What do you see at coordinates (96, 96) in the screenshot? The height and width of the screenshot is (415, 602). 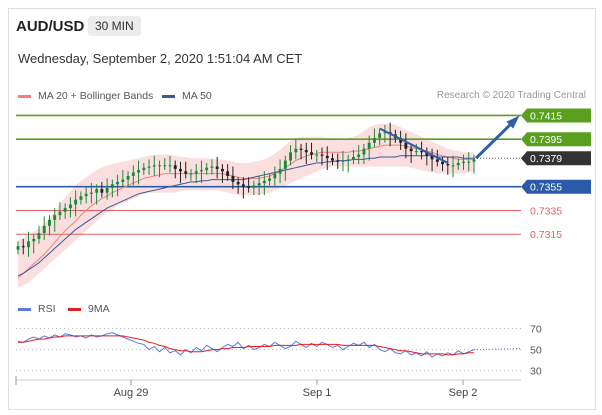 I see `legend-ma20-label: MA 20 + Bollinger Bands` at bounding box center [96, 96].